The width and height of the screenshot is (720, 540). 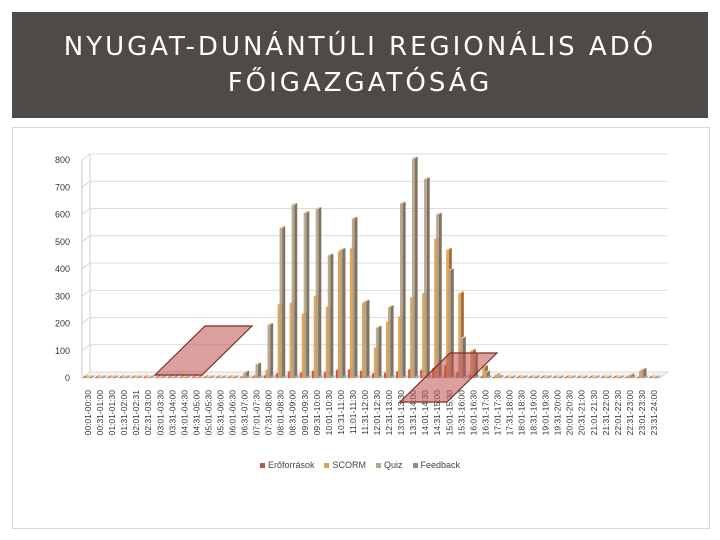 What do you see at coordinates (509, 413) in the screenshot?
I see `x-tick-label: 17:31-18:00` at bounding box center [509, 413].